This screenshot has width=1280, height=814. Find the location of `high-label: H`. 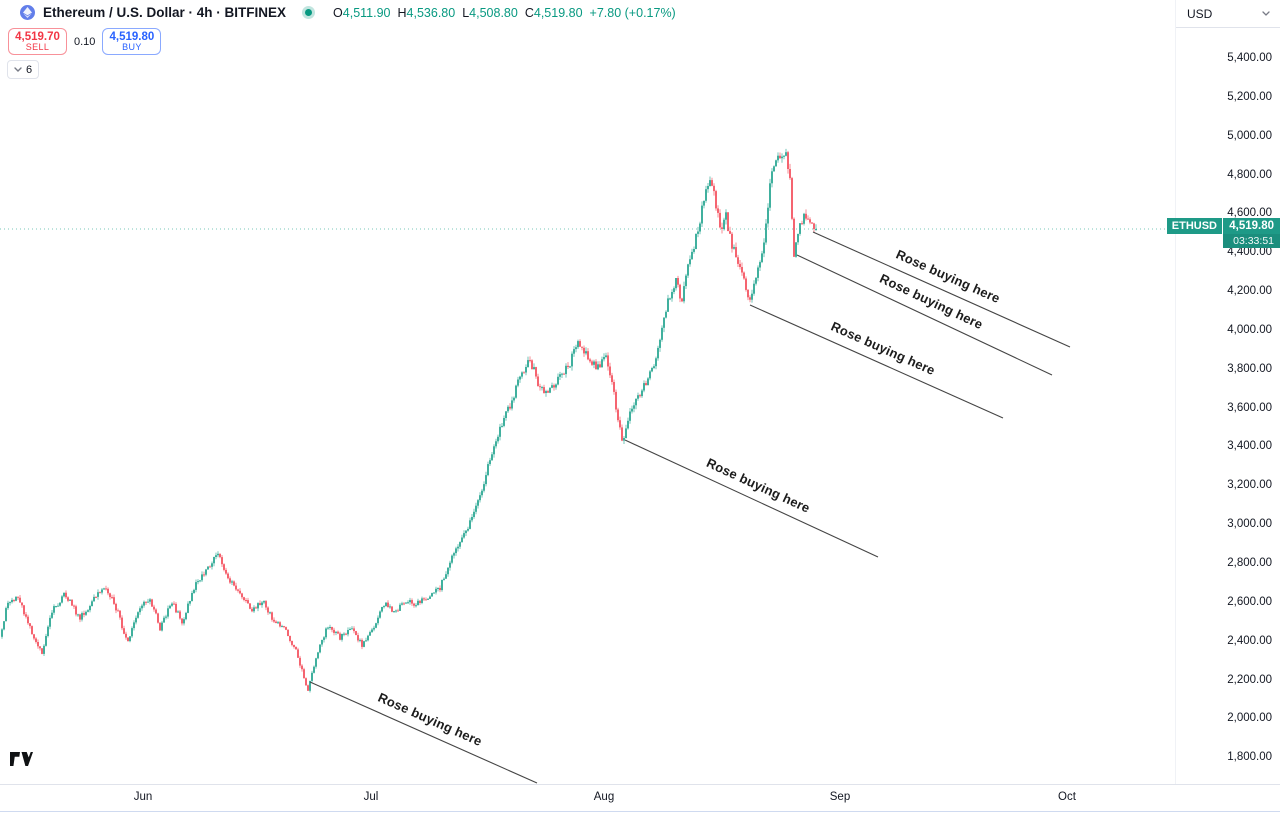

high-label: H is located at coordinates (402, 12).